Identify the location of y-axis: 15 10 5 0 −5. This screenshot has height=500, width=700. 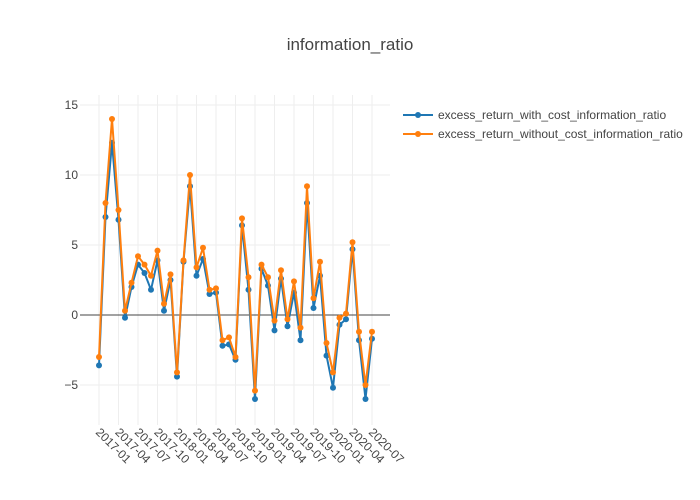
(71, 245).